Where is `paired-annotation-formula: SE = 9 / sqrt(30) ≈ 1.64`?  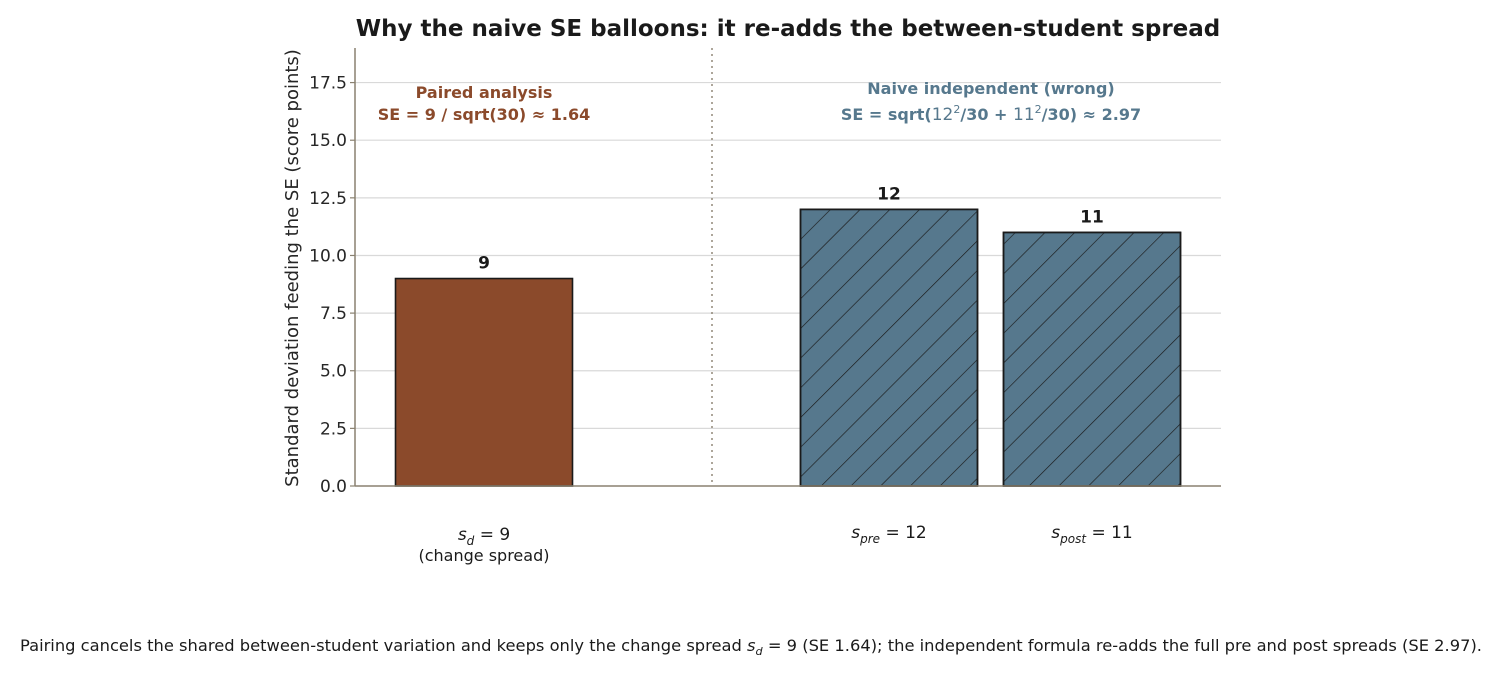
paired-annotation-formula: SE = 9 / sqrt(30) ≈ 1.64 is located at coordinates (484, 114).